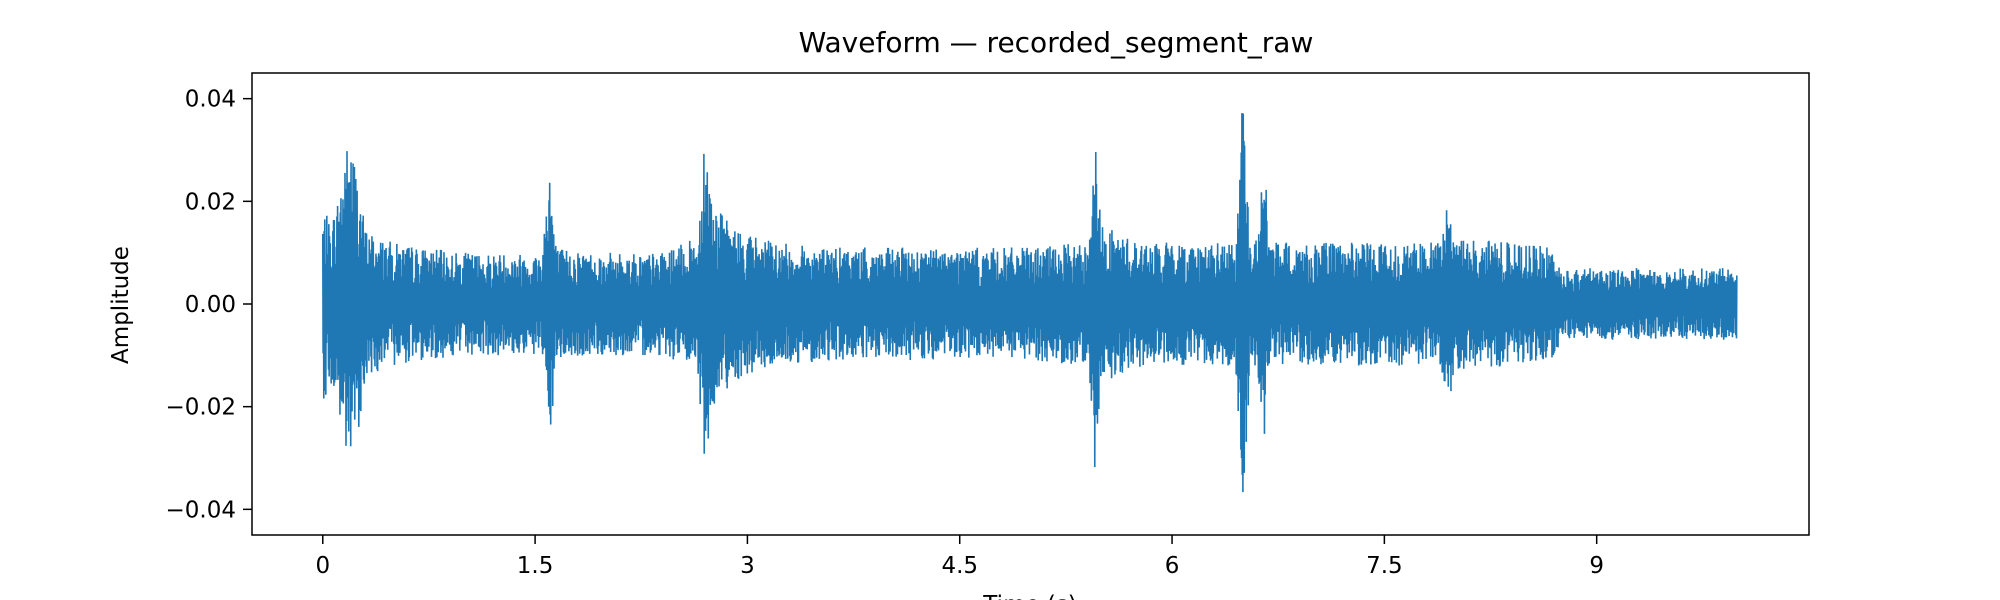 The width and height of the screenshot is (2000, 600). What do you see at coordinates (1029, 596) in the screenshot?
I see `x-axis-title: Time (s)` at bounding box center [1029, 596].